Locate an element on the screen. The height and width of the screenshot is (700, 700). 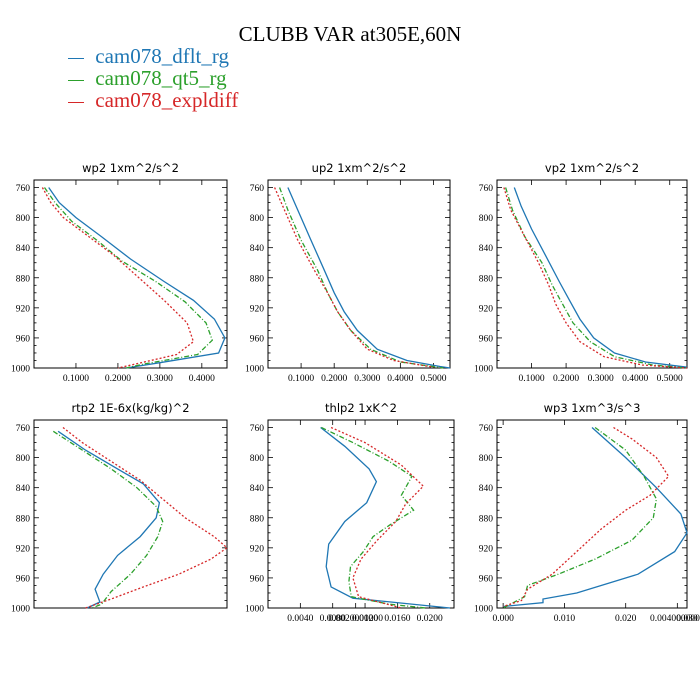
panel-title-2: up2 1xm^2/s^2 is located at coordinates (359, 168).